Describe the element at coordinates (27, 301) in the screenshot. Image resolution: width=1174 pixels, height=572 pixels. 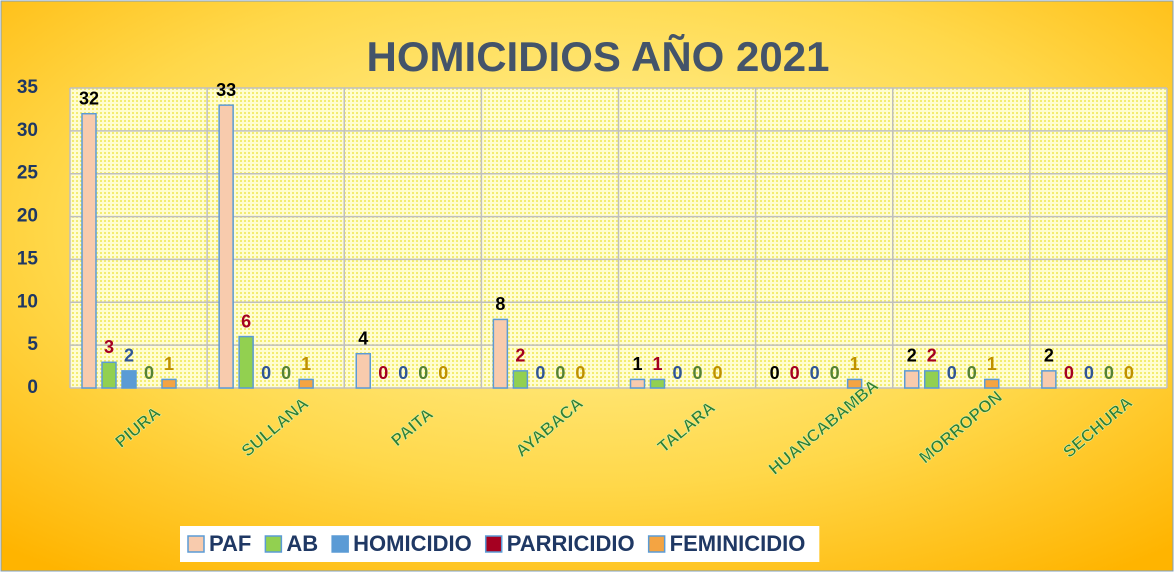
I see `y-tick-label: 10` at that location.